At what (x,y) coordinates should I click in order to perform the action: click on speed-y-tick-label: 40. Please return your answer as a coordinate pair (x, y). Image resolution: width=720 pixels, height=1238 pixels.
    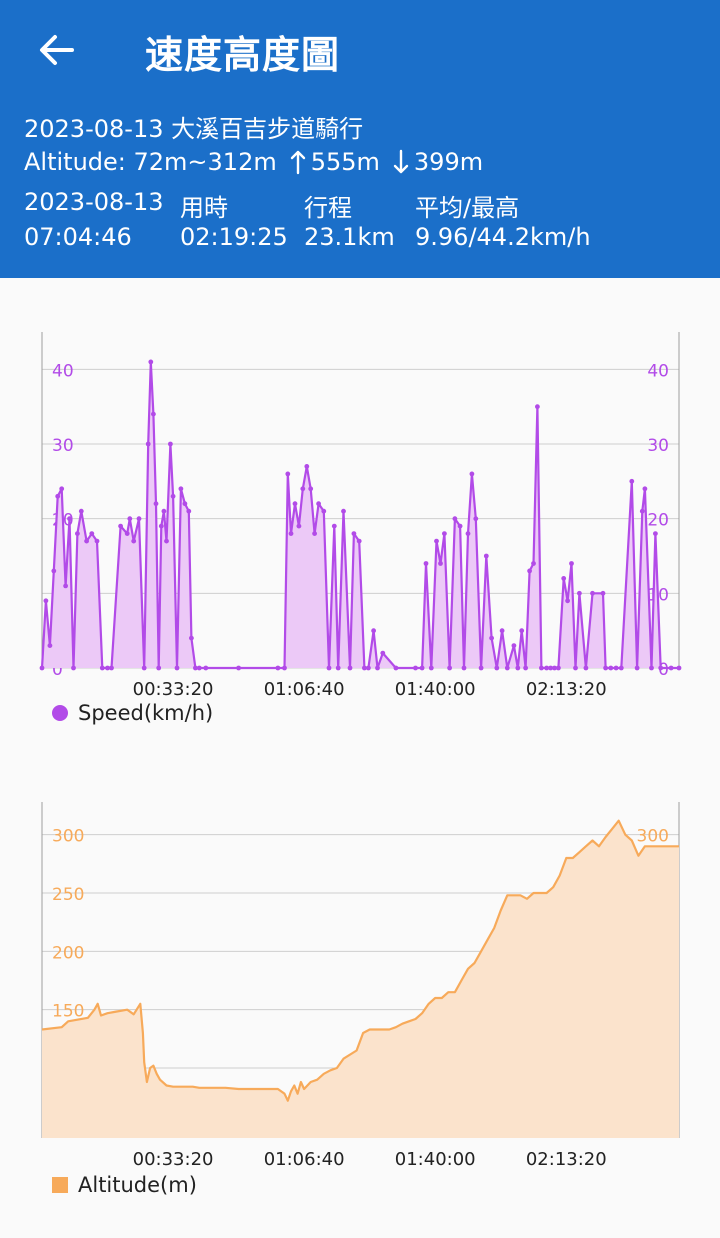
    Looking at the image, I should click on (63, 371).